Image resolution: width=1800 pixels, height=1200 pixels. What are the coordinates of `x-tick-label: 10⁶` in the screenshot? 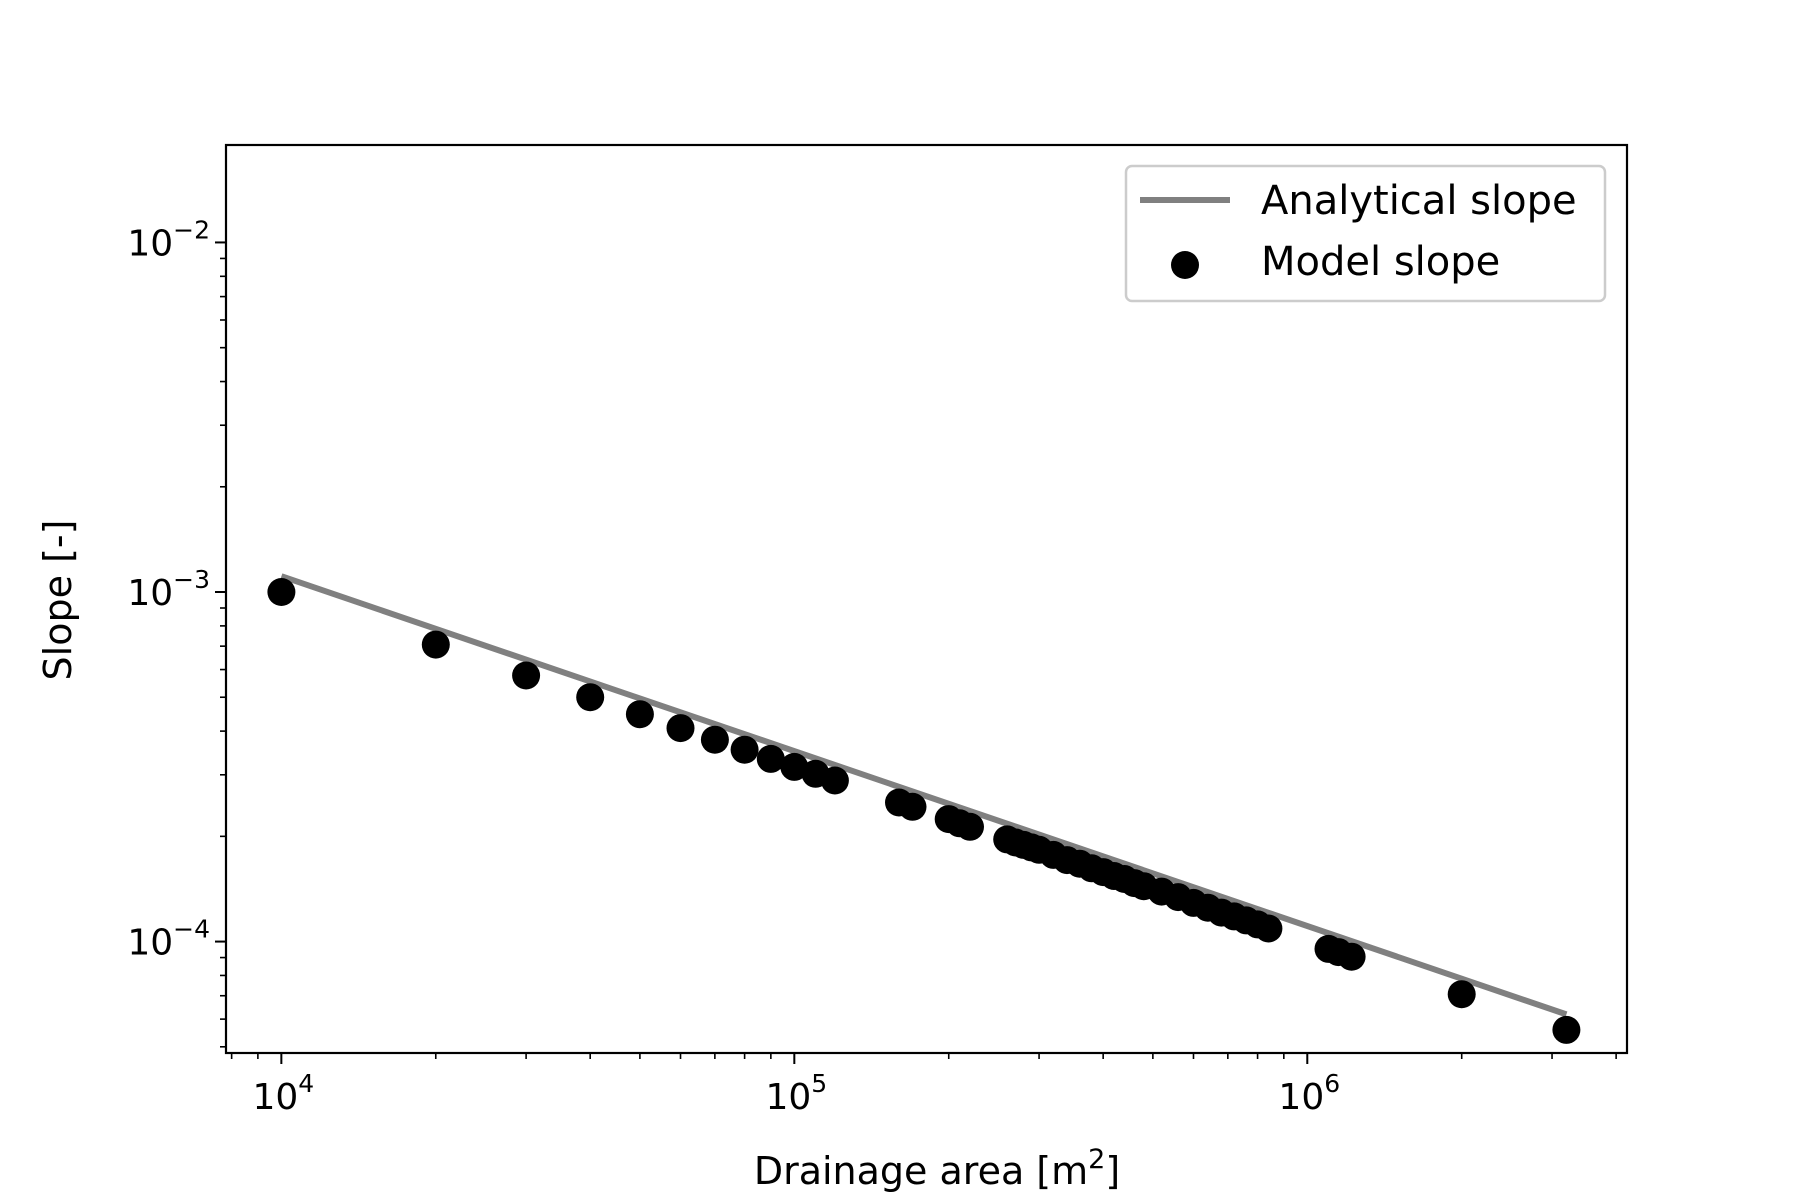 It's located at (1309, 1093).